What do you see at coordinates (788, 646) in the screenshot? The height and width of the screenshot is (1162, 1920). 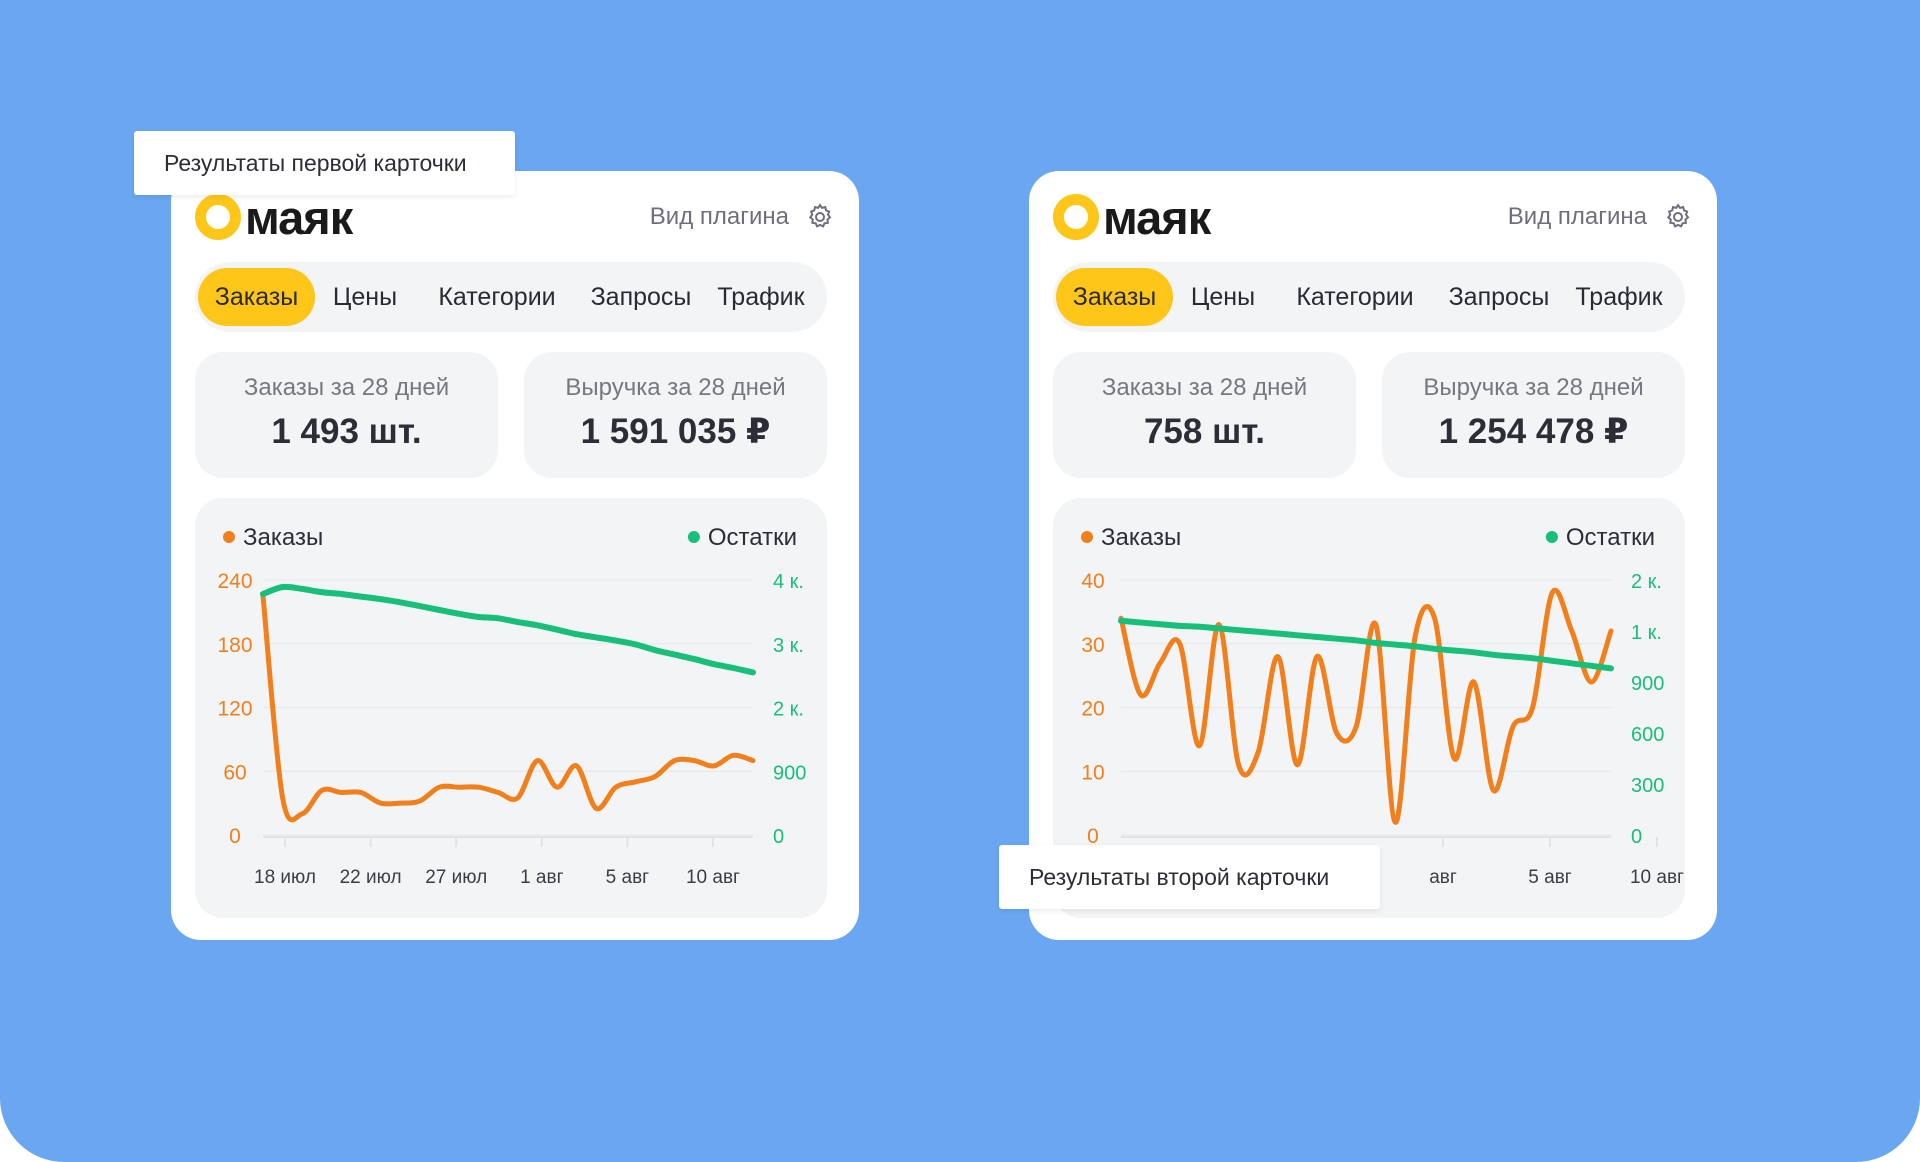 I see `y-right-tick: 3 к.` at bounding box center [788, 646].